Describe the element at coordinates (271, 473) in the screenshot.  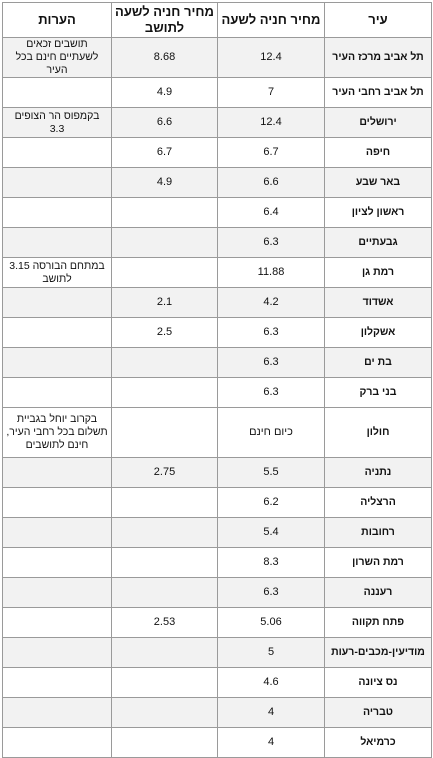
I see `price-cell: 5.5` at that location.